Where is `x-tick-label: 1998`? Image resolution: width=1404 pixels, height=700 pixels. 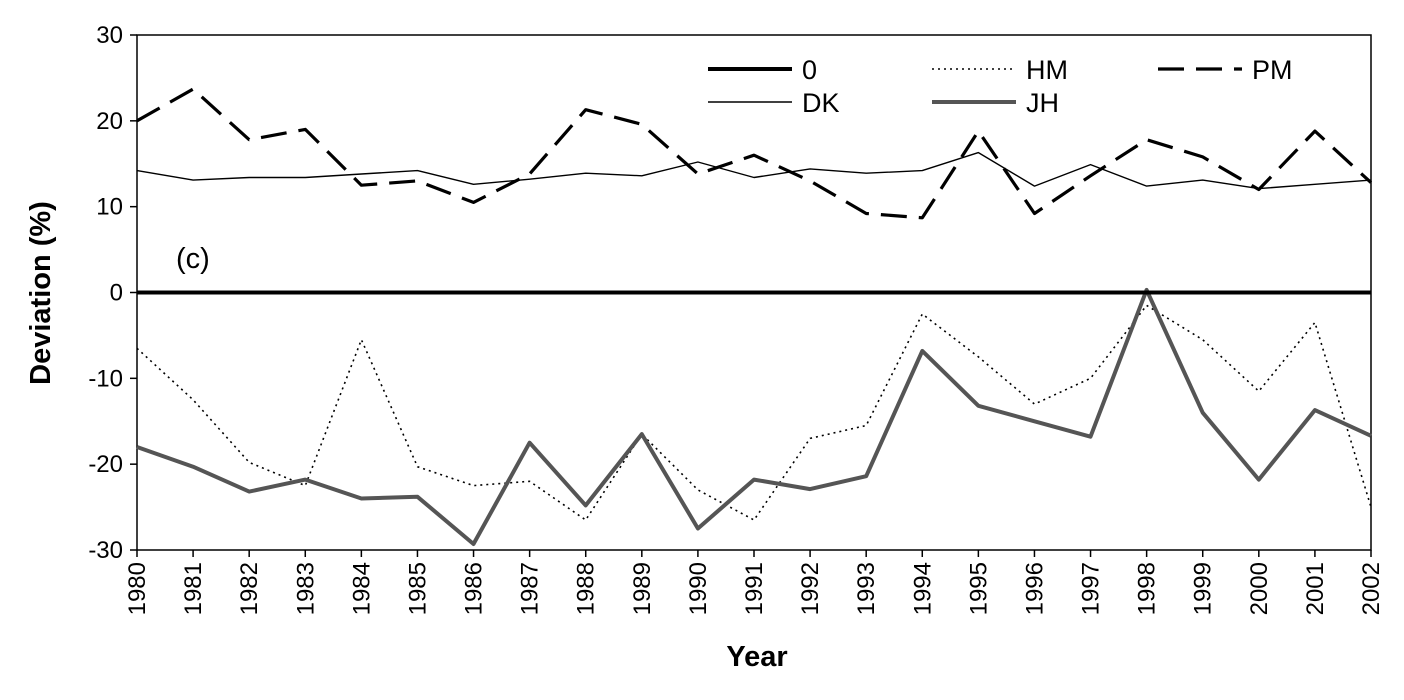 x-tick-label: 1998 is located at coordinates (1147, 588).